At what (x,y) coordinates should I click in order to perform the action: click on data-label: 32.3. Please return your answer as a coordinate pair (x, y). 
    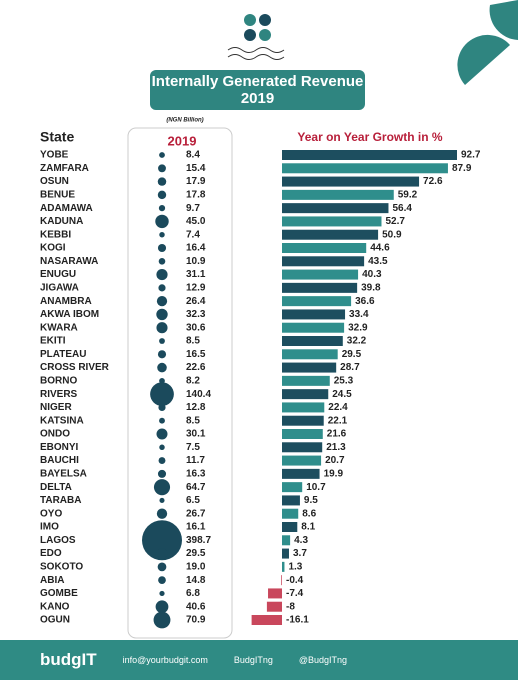
    Looking at the image, I should click on (196, 314).